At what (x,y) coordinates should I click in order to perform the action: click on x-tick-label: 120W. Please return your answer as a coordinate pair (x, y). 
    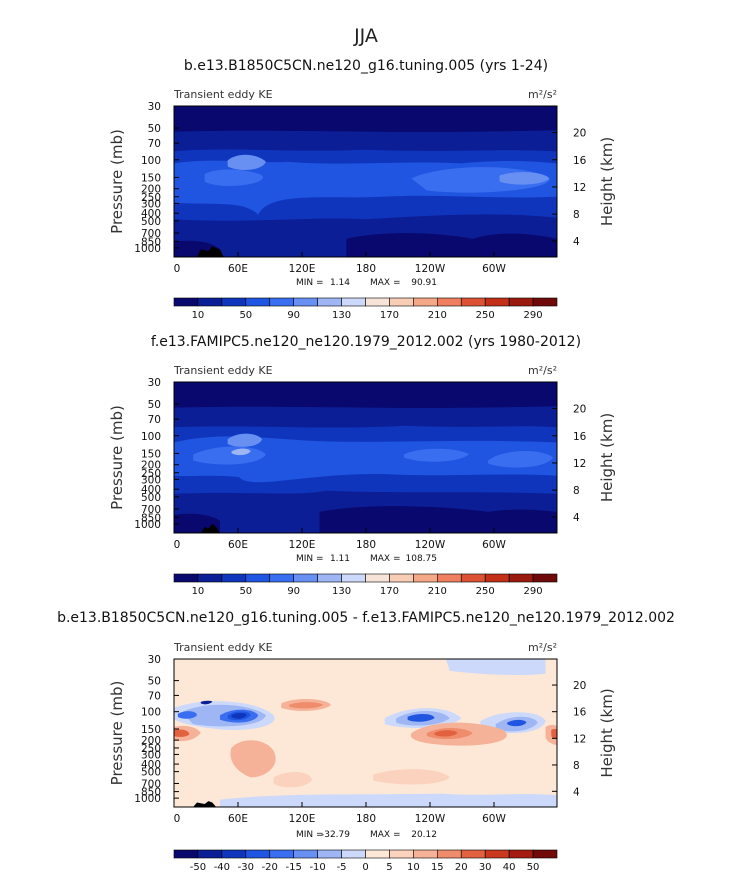
    Looking at the image, I should click on (430, 819).